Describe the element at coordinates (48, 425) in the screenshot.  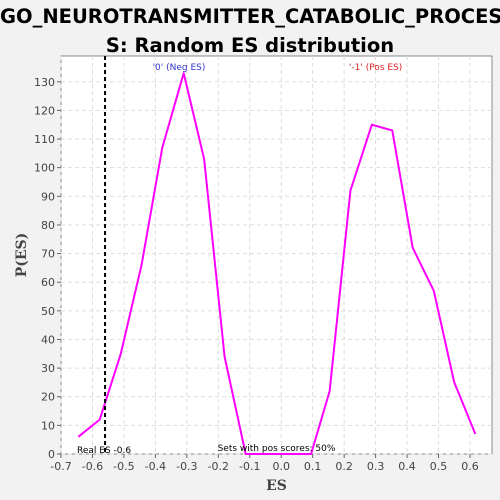
I see `y-tick-label: 10` at that location.